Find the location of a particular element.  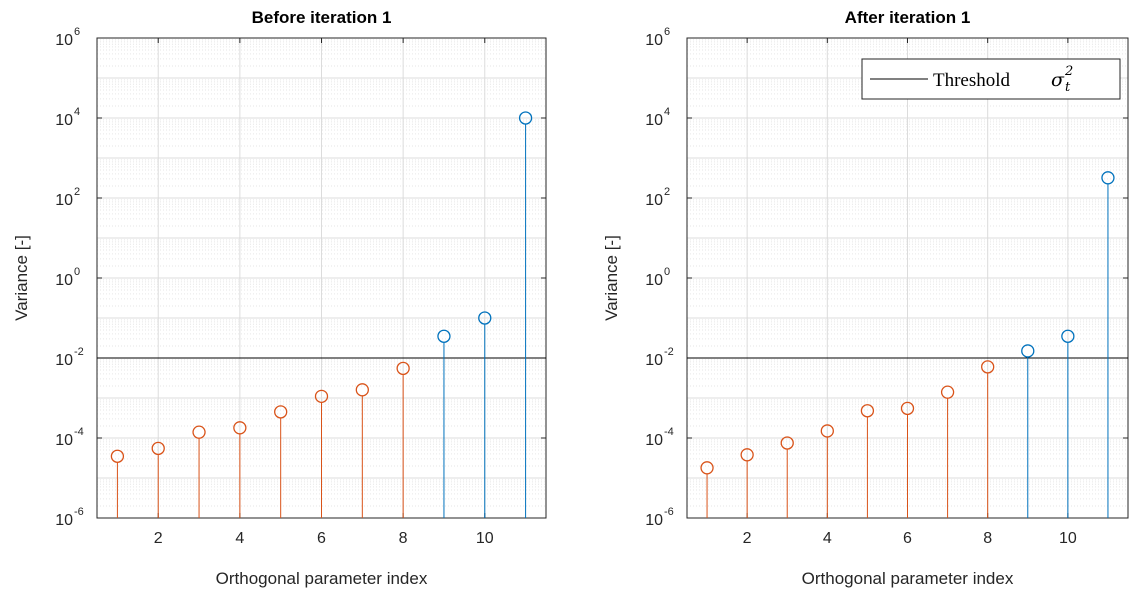

legend-symbol: σ is located at coordinates (1058, 80).